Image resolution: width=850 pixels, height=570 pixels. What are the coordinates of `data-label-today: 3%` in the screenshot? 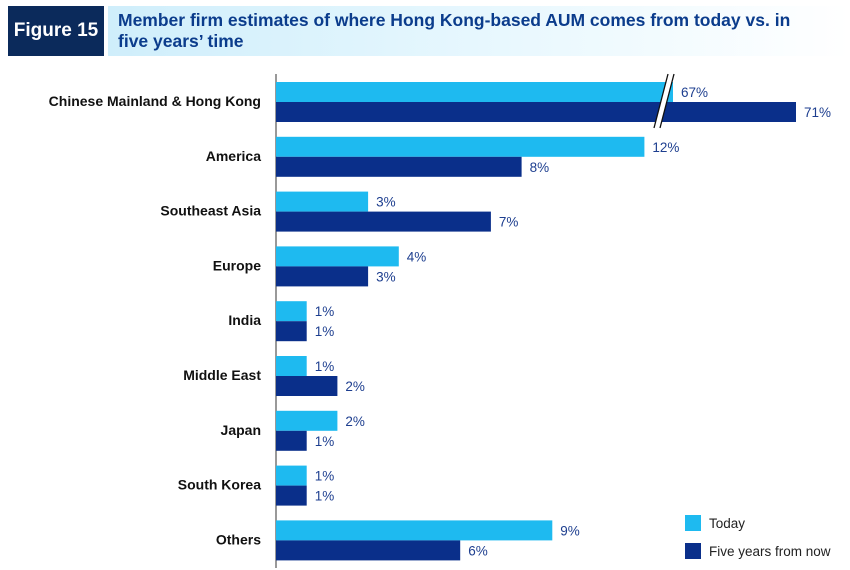 It's located at (386, 202).